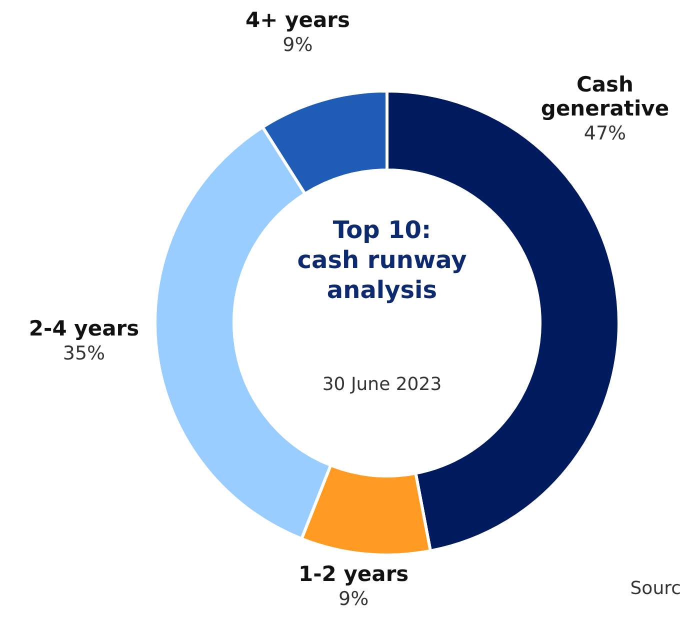  I want to click on slice-label: 1-2 years, so click(353, 574).